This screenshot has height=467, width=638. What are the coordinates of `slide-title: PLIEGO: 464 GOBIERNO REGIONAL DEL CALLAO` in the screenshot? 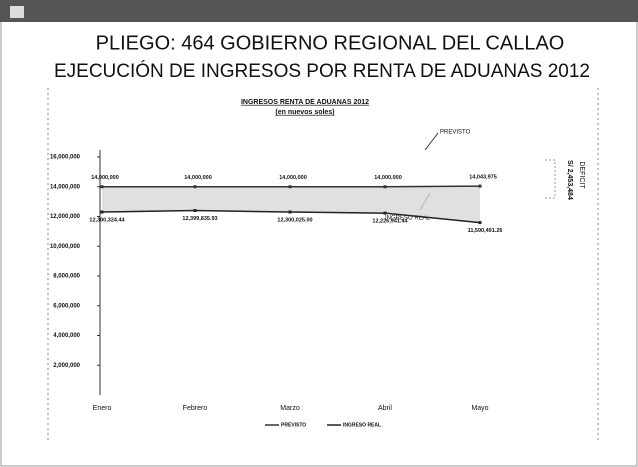 It's located at (330, 43).